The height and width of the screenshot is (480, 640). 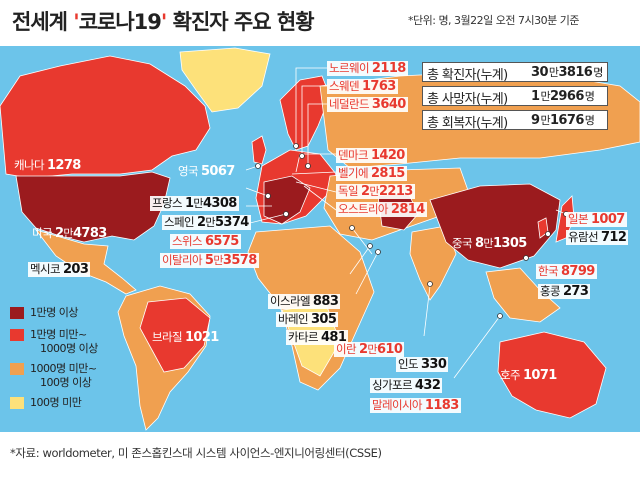 What do you see at coordinates (467, 99) in the screenshot?
I see `total-deaths-label: 총 사망자(누계)` at bounding box center [467, 99].